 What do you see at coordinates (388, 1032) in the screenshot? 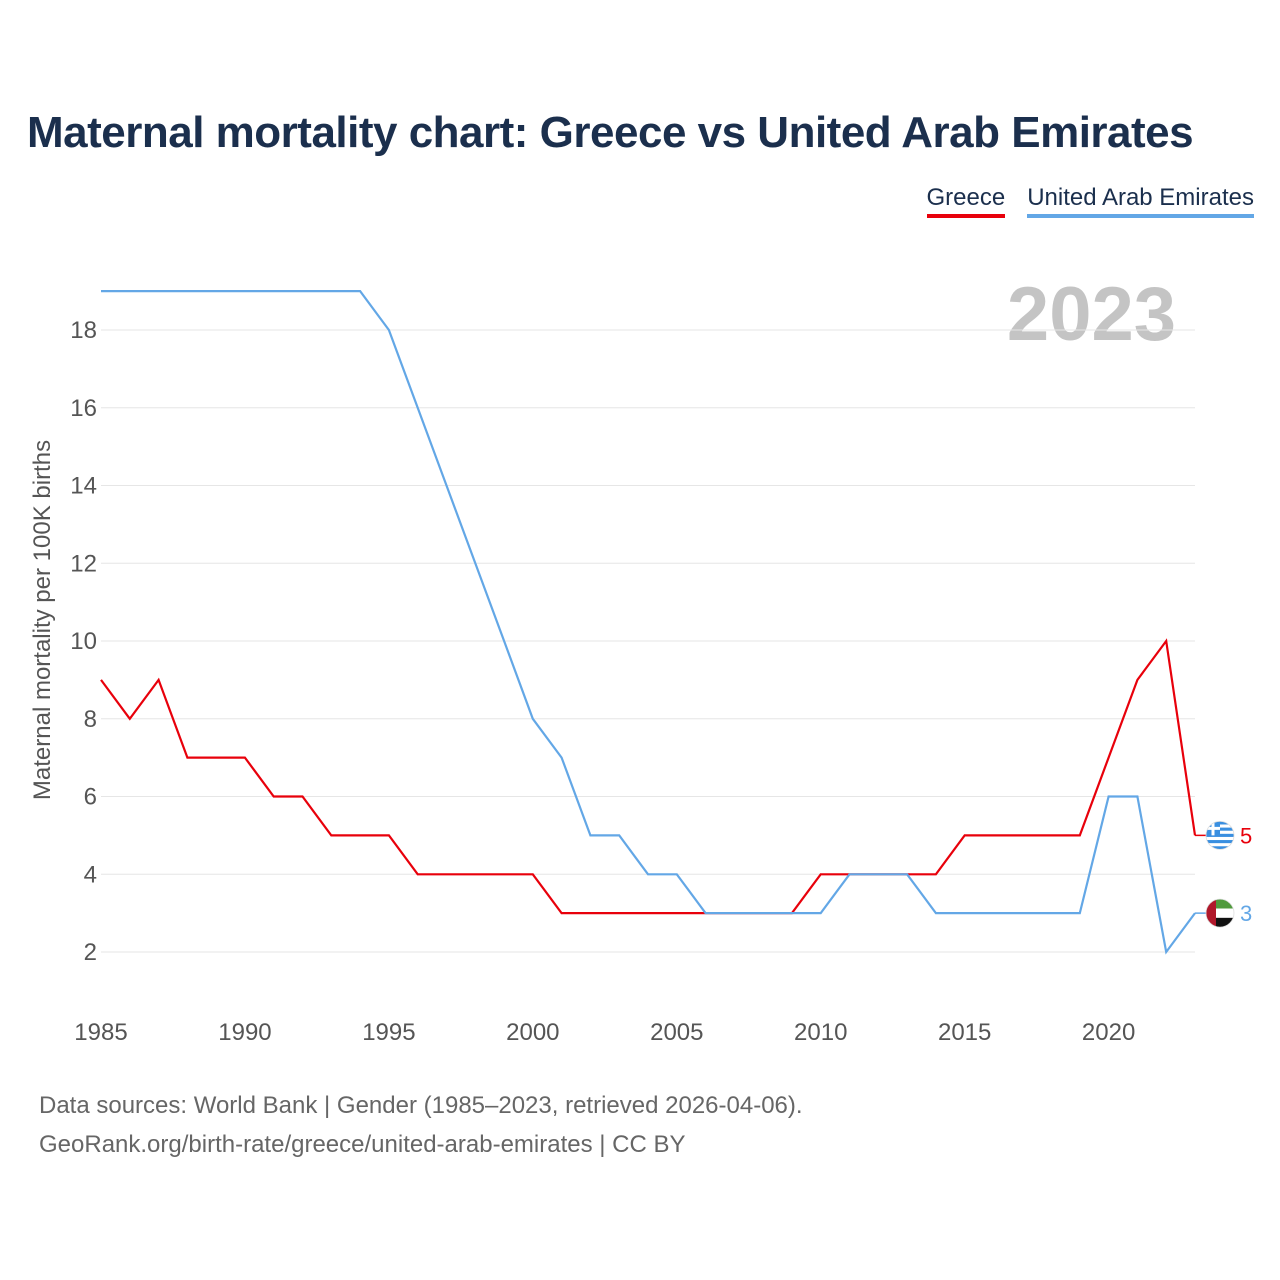
I see `x-tick-label: 1995` at bounding box center [388, 1032].